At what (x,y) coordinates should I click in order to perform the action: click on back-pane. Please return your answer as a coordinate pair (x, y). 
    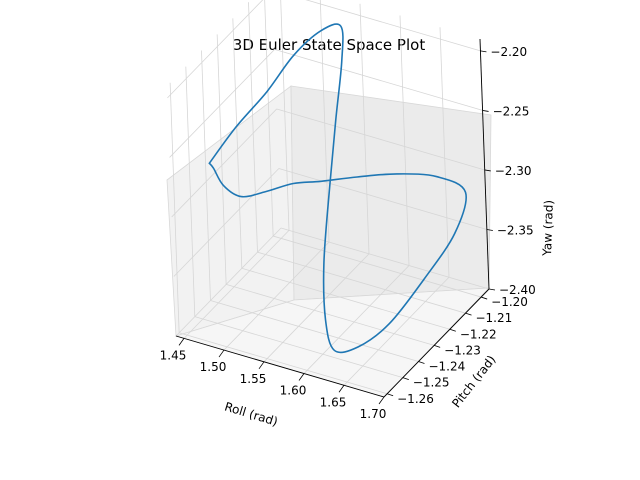
    Looking at the image, I should click on (391, 193).